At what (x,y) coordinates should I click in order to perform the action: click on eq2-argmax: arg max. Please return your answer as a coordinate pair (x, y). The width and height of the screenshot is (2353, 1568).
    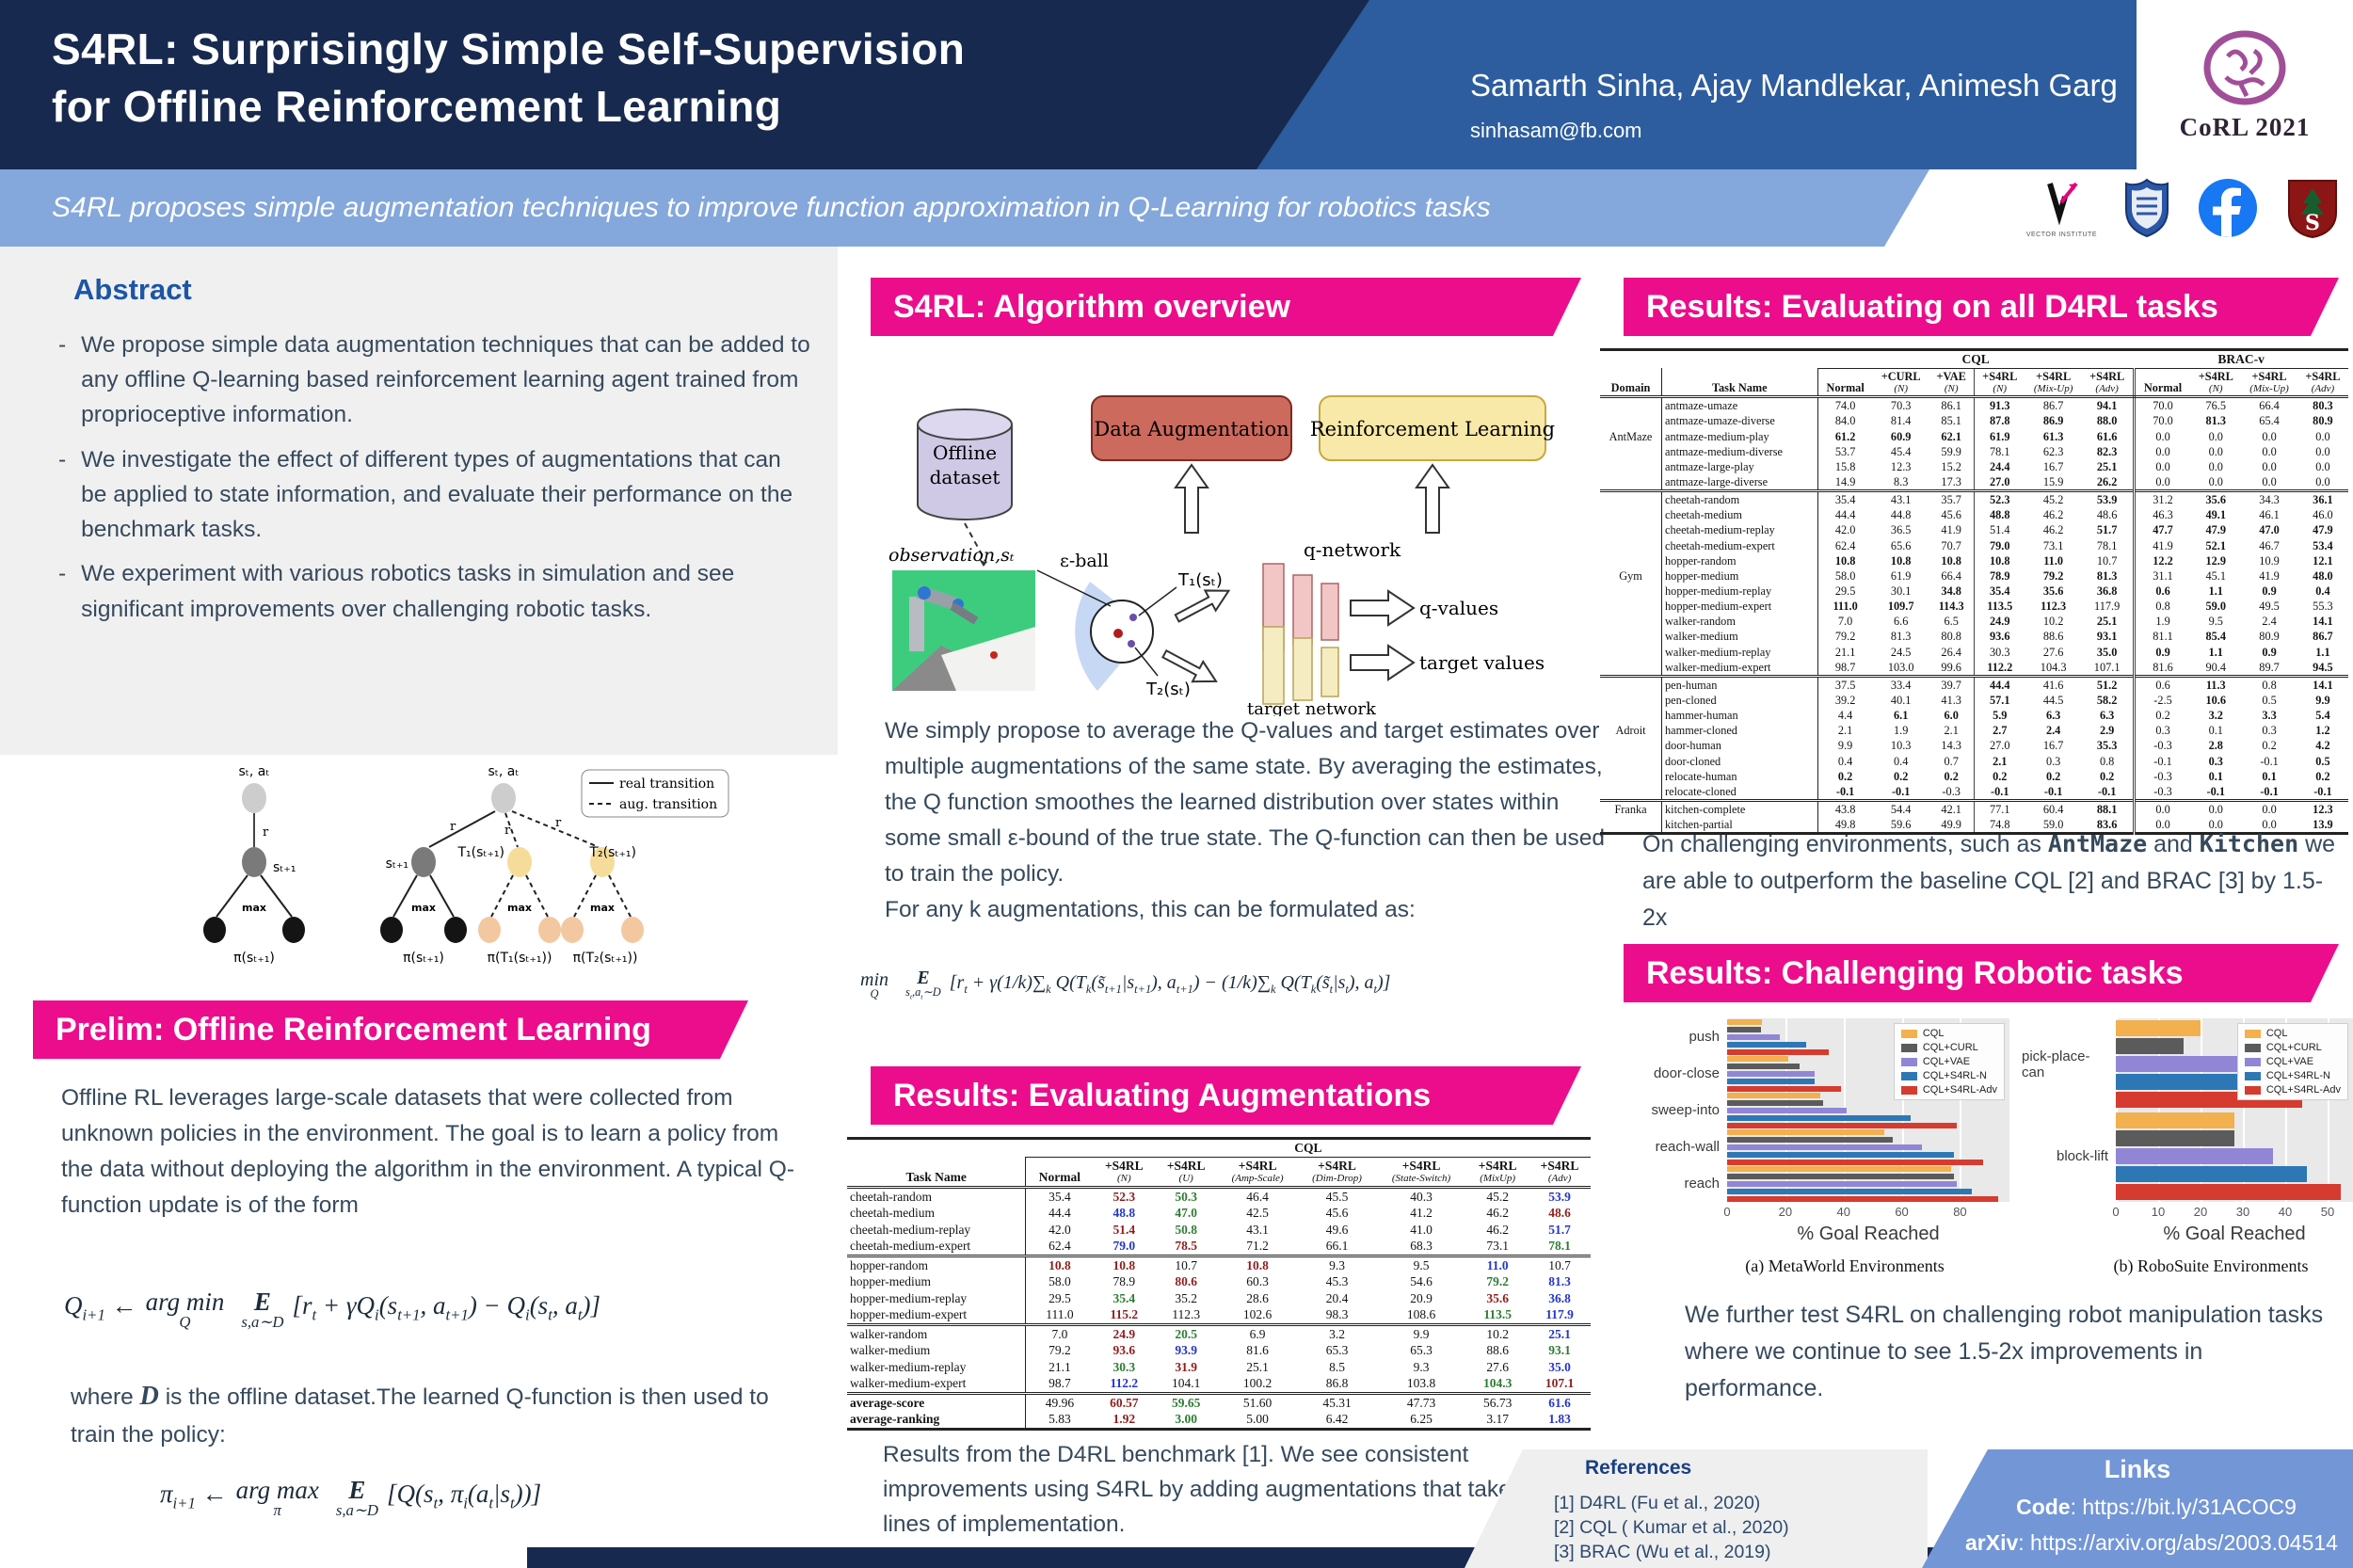
    Looking at the image, I should click on (277, 1490).